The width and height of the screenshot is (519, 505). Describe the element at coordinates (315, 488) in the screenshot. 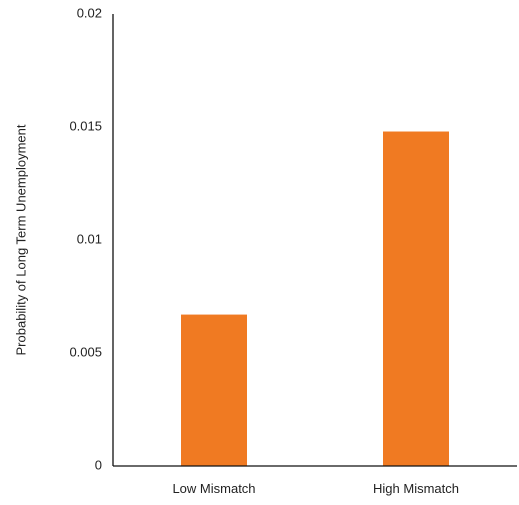

I see `category-labels: Low Mismatch High Mismatch` at that location.